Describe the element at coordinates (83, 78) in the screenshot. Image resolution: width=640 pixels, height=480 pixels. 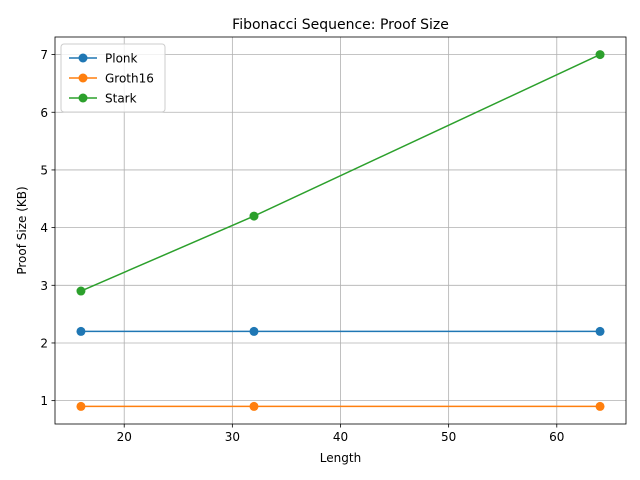
I see `legend-marker-groth16` at that location.